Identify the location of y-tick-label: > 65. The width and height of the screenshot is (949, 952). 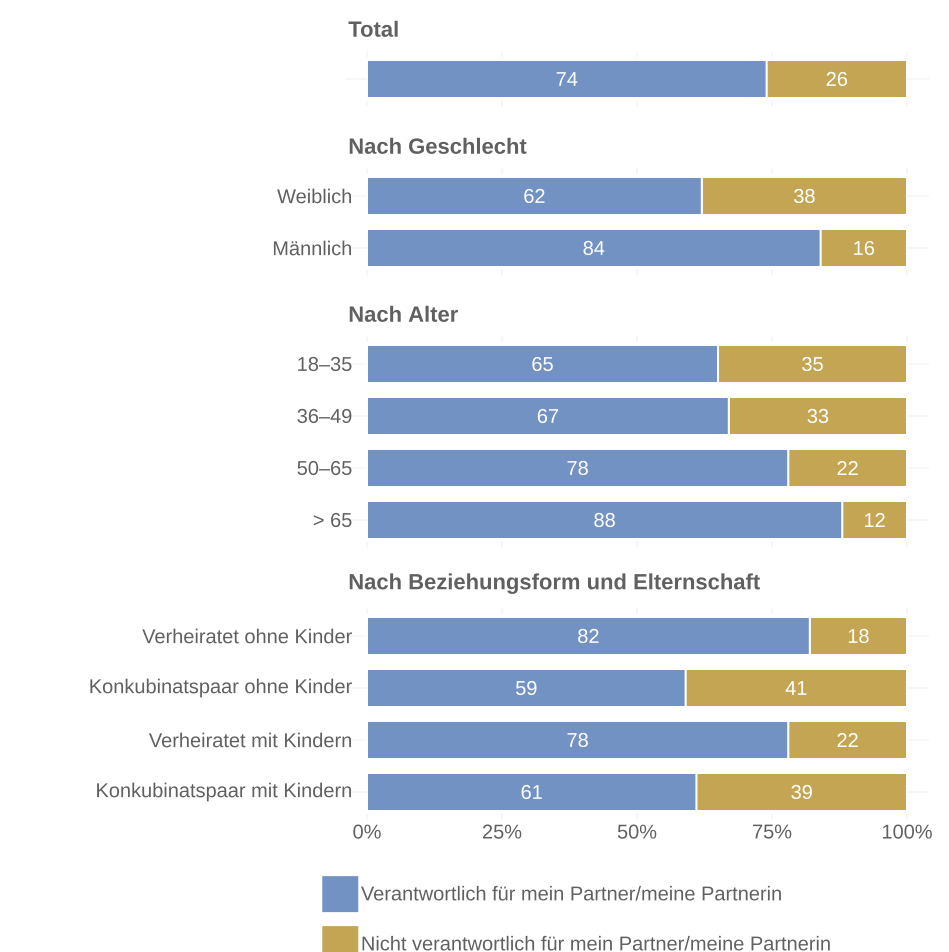
(333, 520).